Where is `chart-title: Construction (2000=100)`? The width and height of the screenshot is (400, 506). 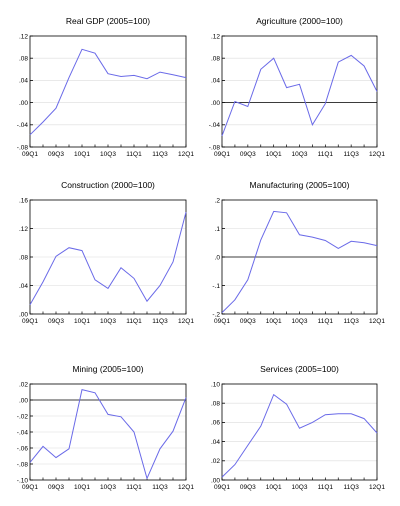
chart-title: Construction (2000=100) is located at coordinates (108, 185).